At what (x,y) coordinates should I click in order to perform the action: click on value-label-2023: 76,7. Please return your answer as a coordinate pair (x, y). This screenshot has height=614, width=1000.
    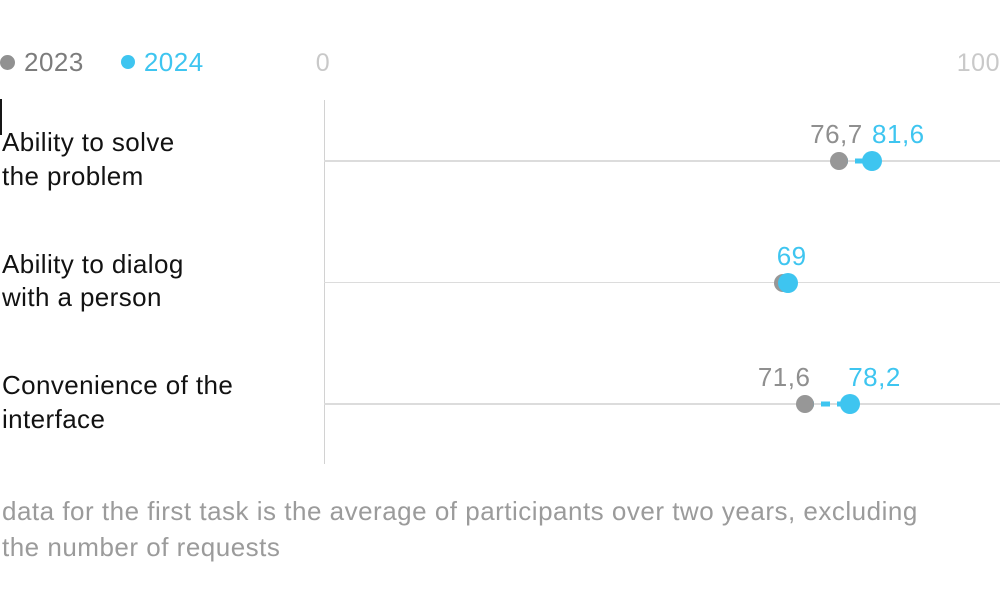
    Looking at the image, I should click on (836, 134).